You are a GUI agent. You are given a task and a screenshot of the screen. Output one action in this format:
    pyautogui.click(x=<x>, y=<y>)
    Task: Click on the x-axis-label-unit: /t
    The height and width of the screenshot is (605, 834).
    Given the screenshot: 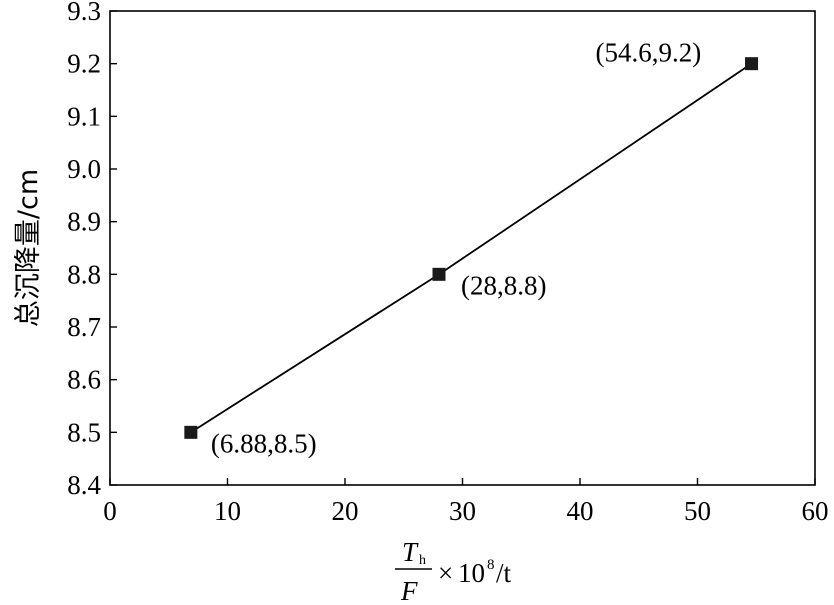 What is the action you would take?
    pyautogui.click(x=504, y=573)
    